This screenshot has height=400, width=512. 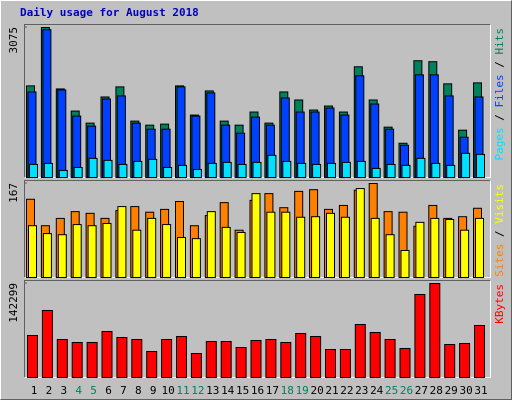 I want to click on x-tick-label: 12, so click(x=197, y=390).